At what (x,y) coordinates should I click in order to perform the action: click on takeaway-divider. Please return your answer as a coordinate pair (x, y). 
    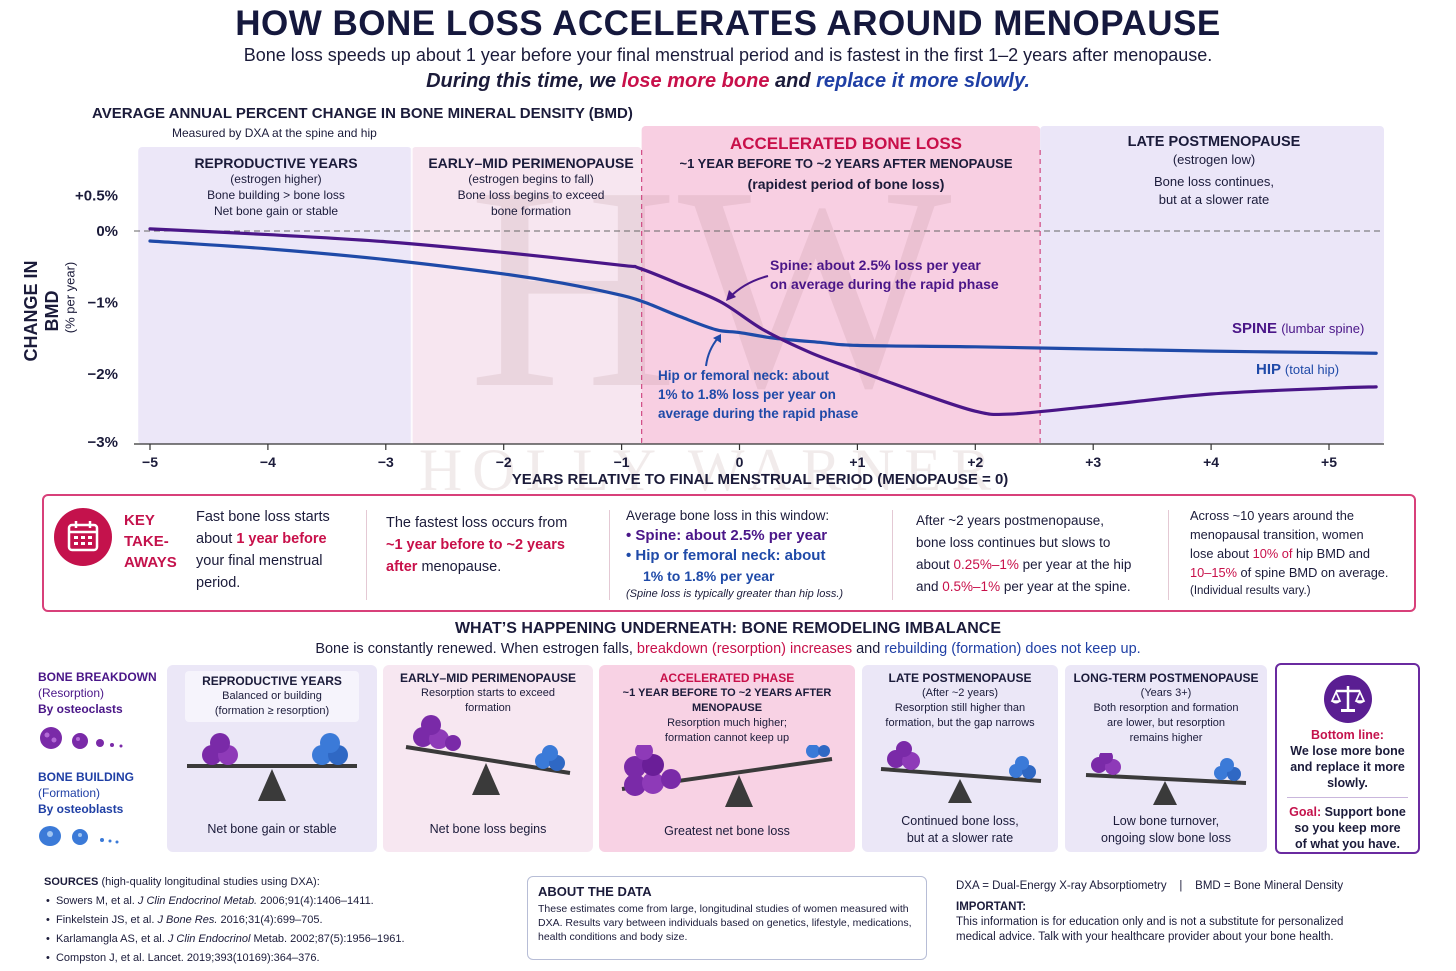
    Looking at the image, I should click on (366, 555).